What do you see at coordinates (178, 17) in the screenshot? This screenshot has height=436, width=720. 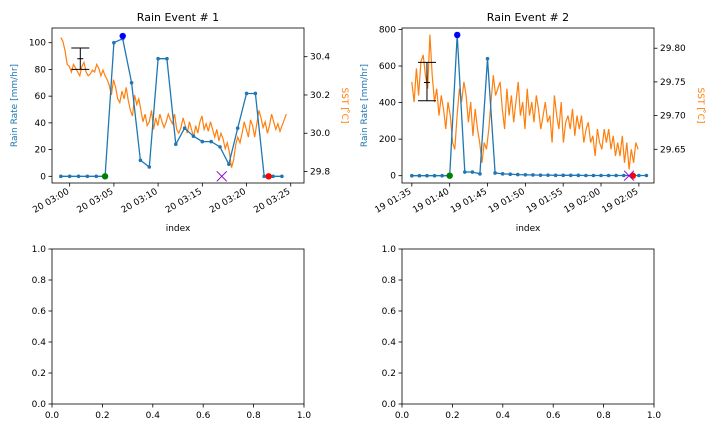 I see `chart-title: Rain Event # 1` at bounding box center [178, 17].